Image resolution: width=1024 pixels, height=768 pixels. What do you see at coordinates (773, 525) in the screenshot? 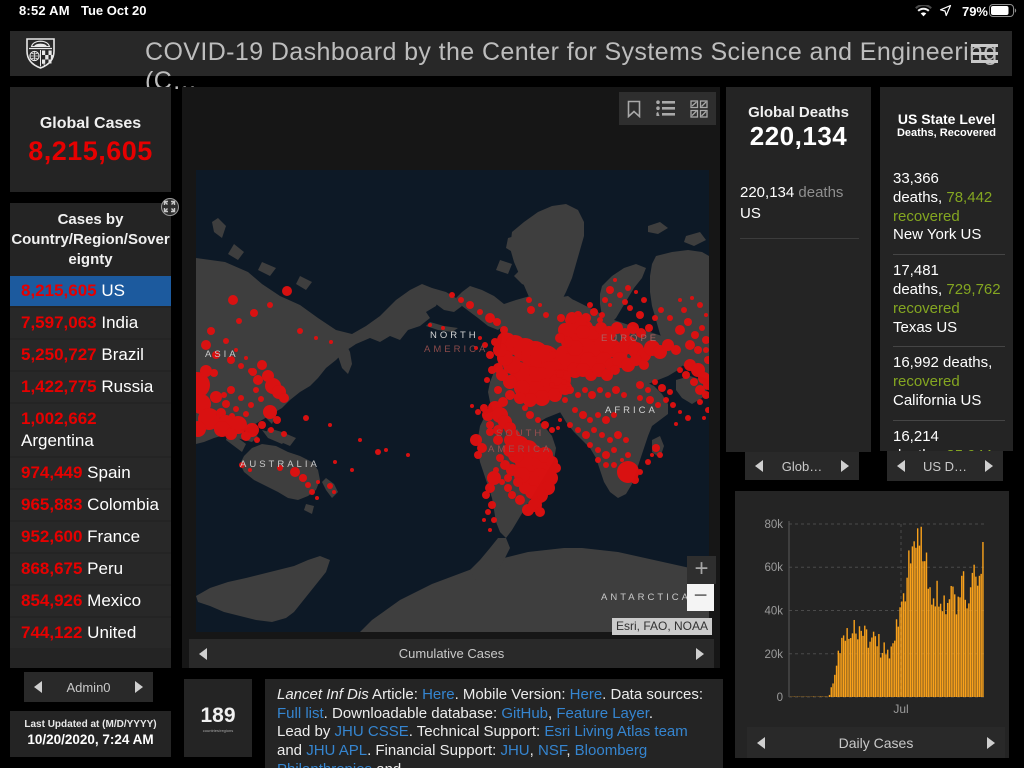
I see `svg-text: 80k` at bounding box center [773, 525].